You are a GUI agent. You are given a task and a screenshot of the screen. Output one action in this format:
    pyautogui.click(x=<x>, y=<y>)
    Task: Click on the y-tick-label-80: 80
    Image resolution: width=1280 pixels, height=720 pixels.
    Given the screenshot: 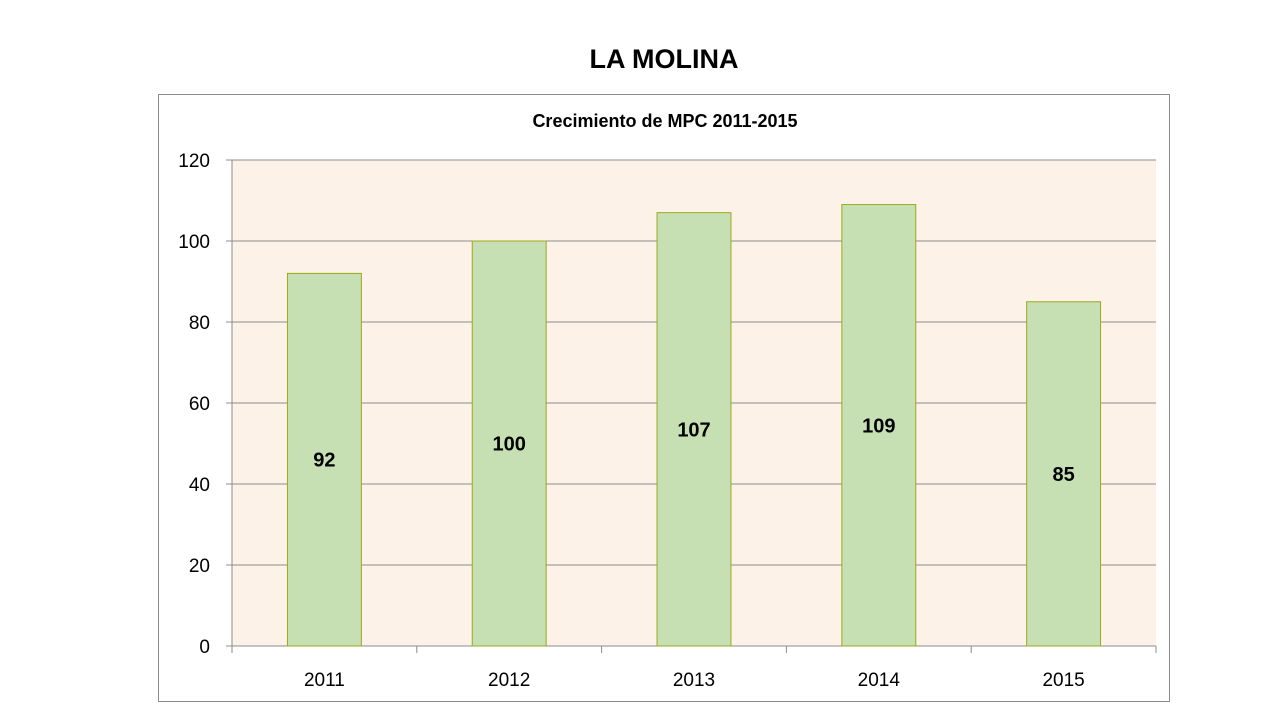 What is the action you would take?
    pyautogui.click(x=199, y=323)
    